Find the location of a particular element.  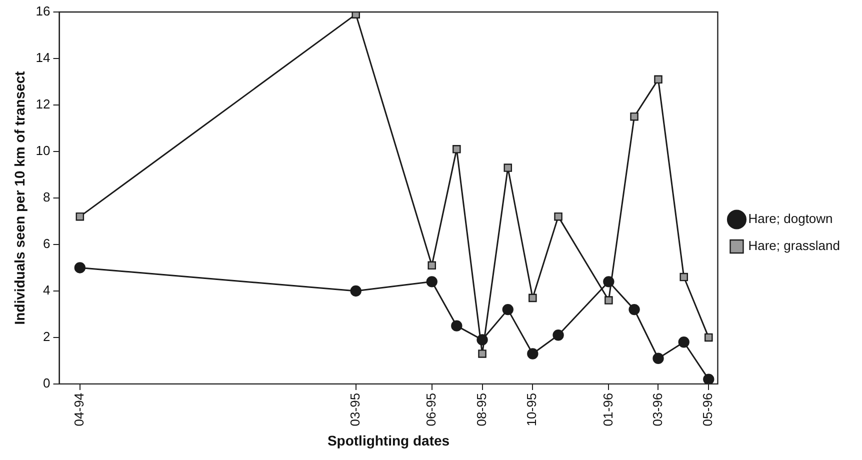

y-tick-label: 14 is located at coordinates (43, 58).